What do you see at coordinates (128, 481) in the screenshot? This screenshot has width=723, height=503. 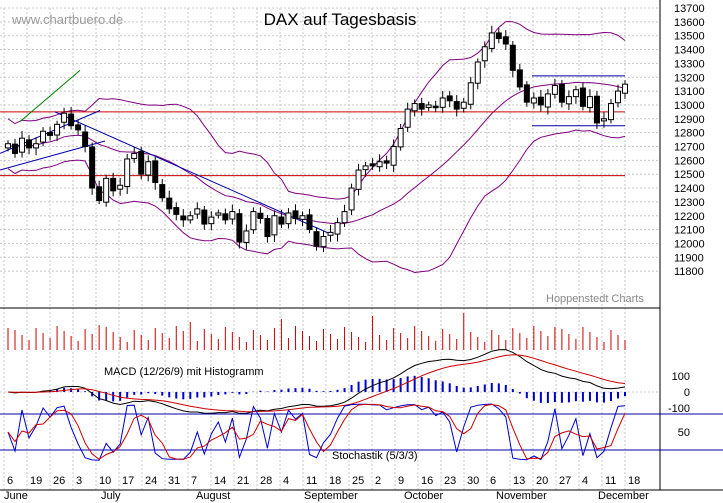 I see `date-tick-label: 17` at bounding box center [128, 481].